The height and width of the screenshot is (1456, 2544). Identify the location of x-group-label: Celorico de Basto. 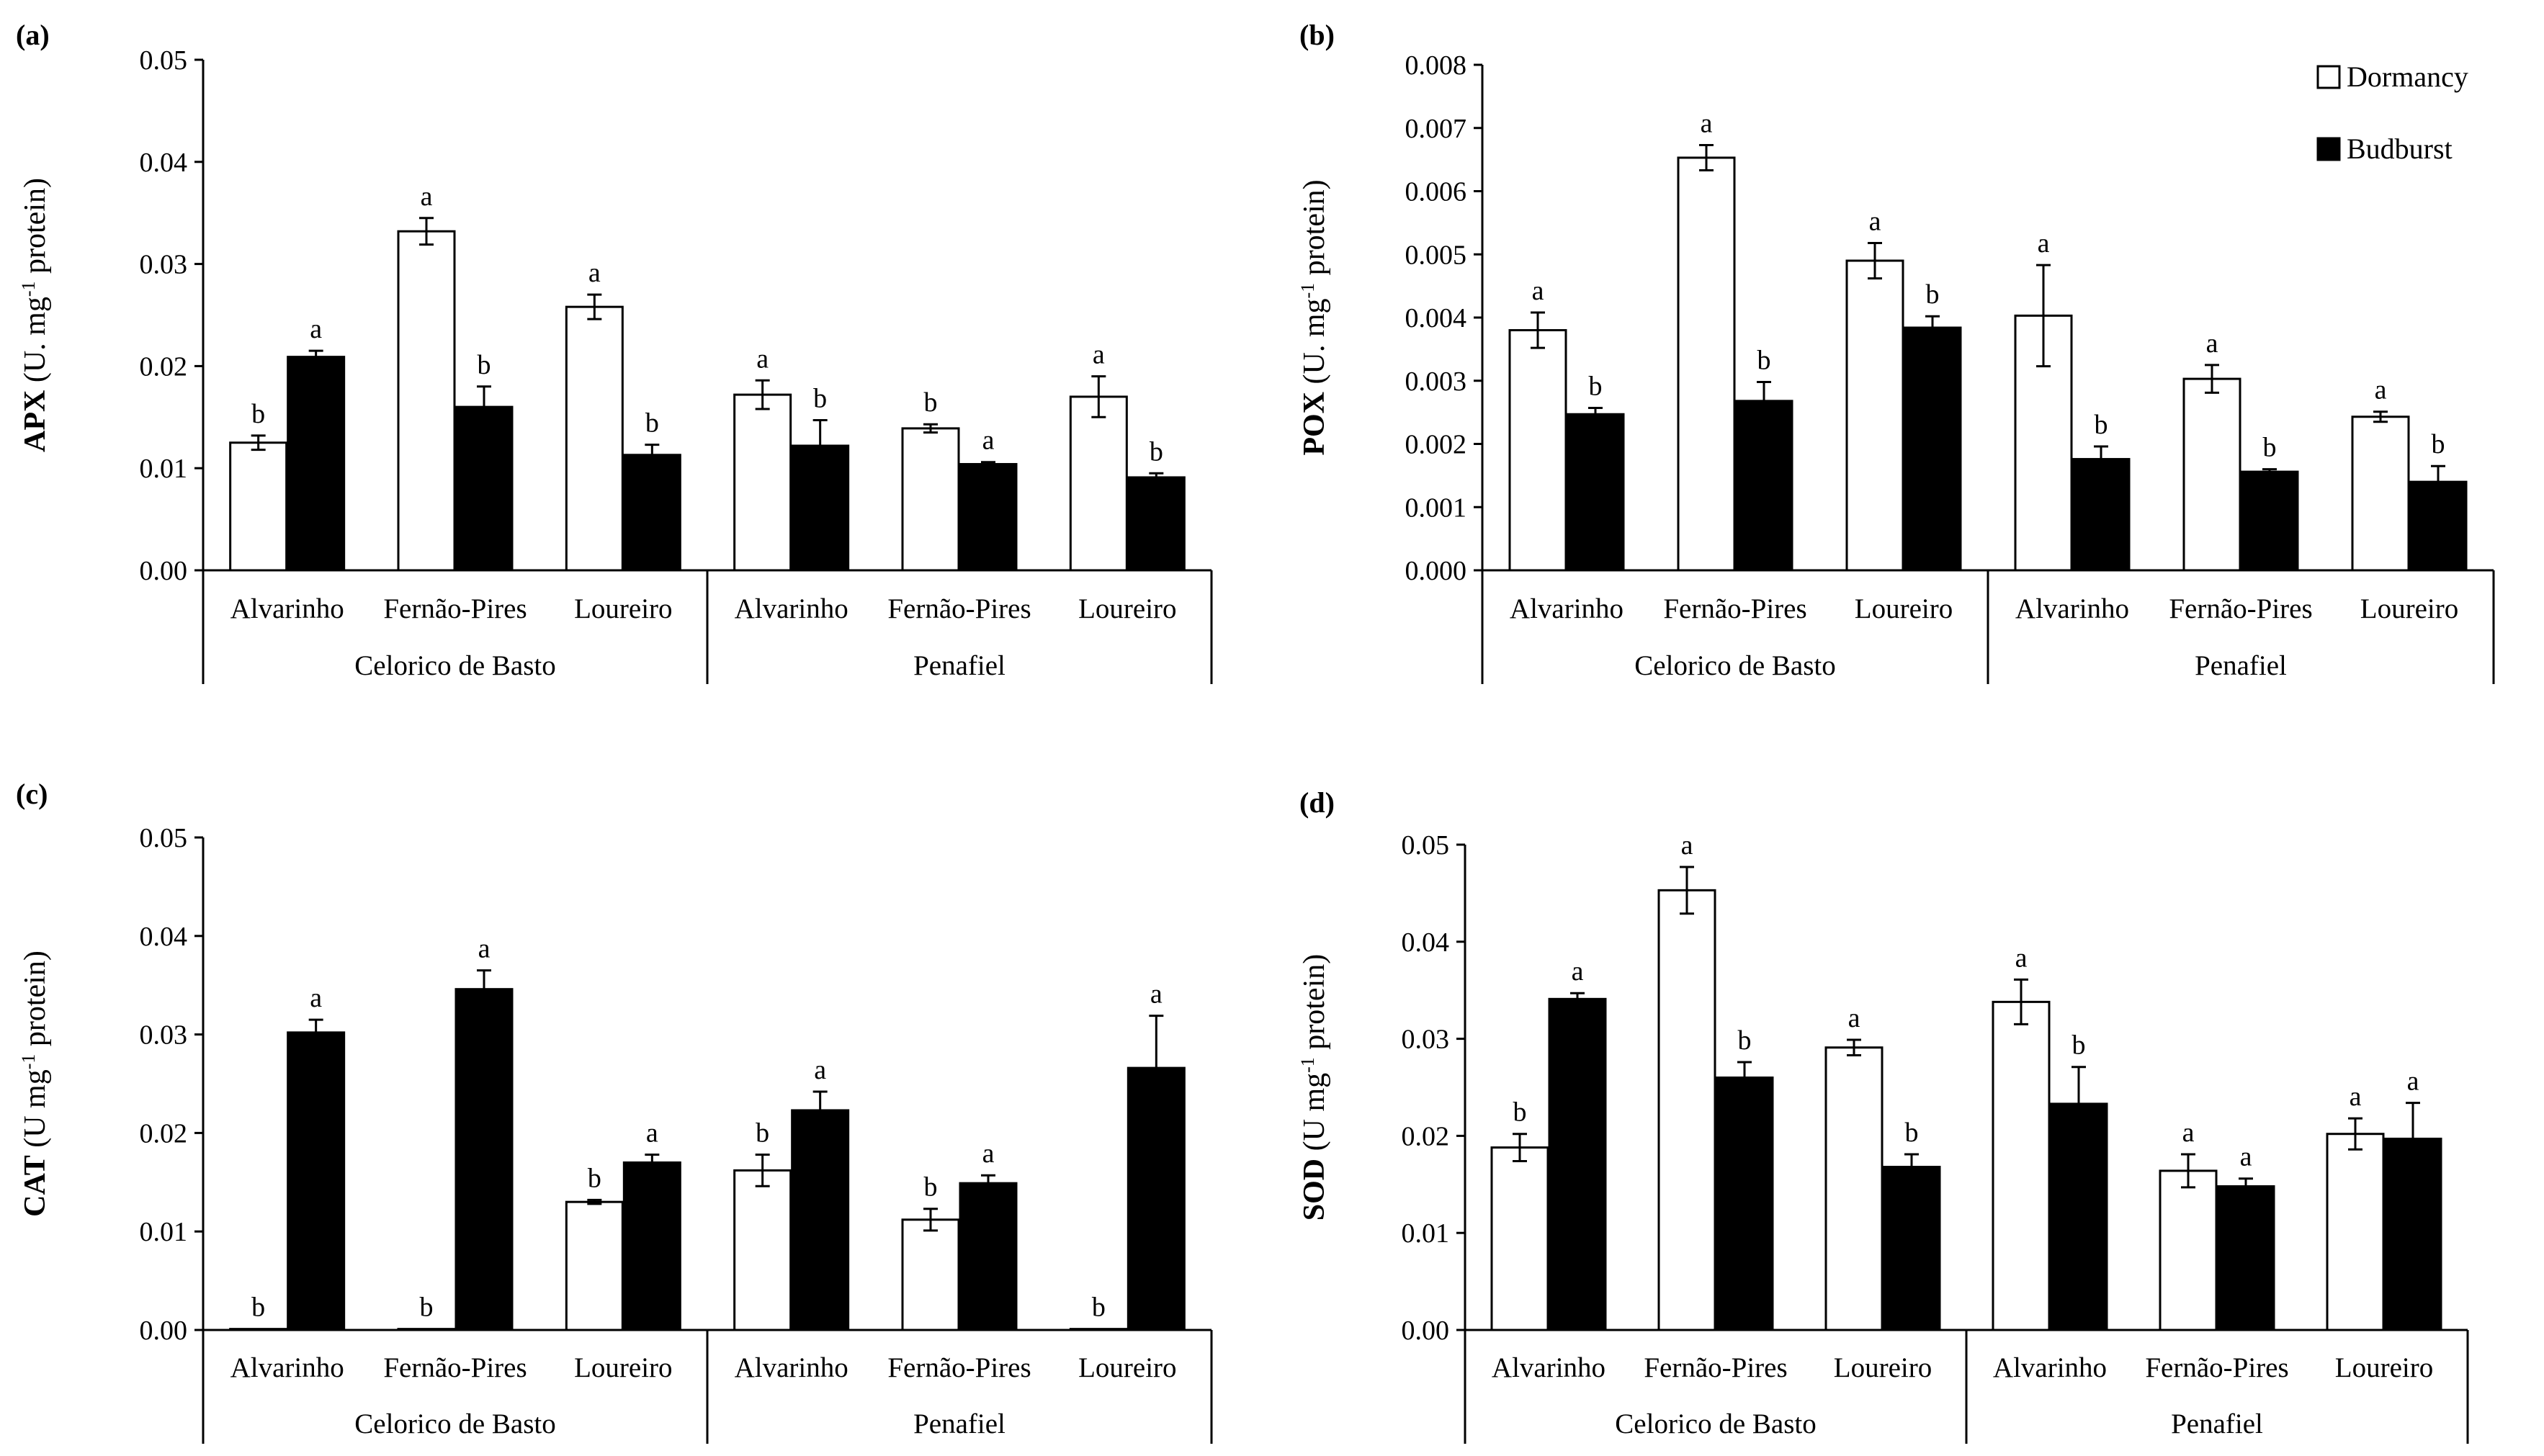
(1734, 665).